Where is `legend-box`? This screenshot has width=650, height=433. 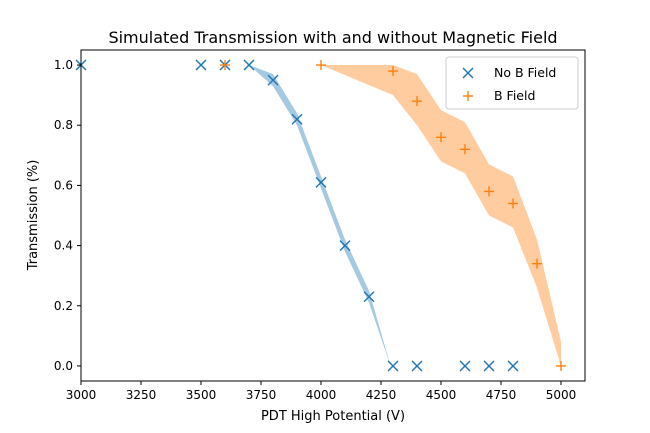 legend-box is located at coordinates (512, 83).